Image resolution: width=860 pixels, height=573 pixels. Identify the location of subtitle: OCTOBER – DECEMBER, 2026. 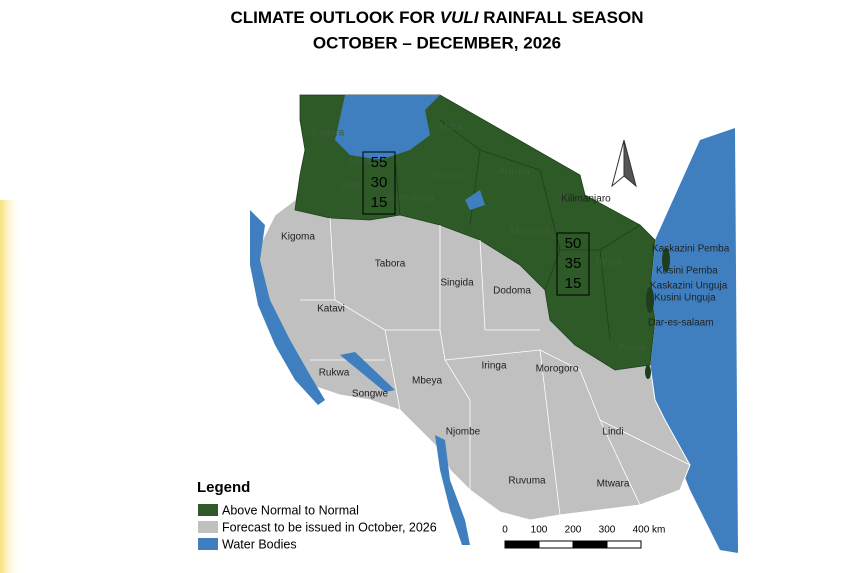
(437, 42).